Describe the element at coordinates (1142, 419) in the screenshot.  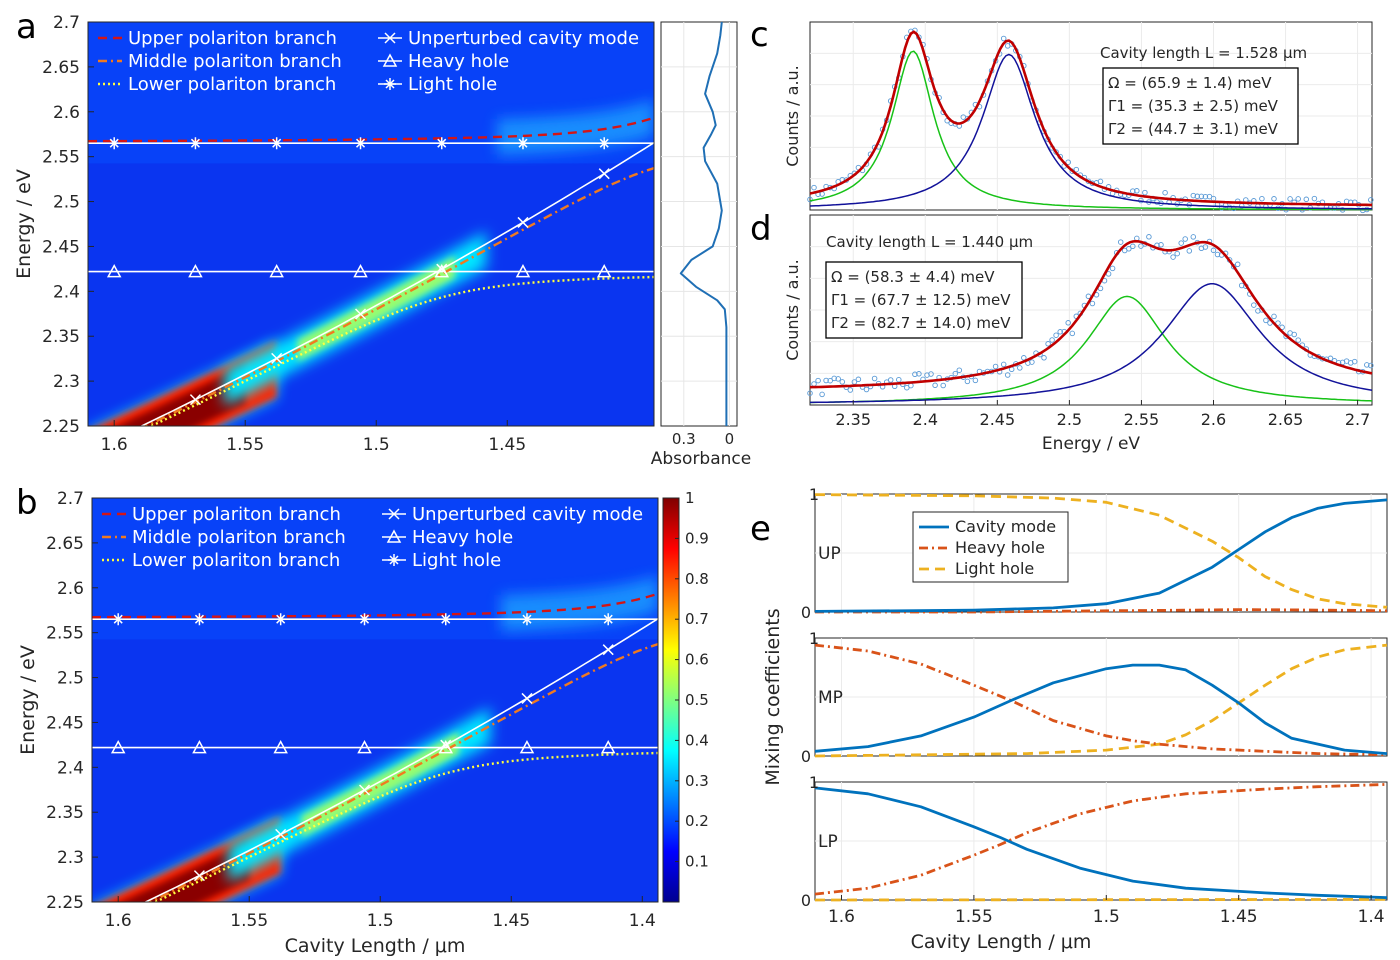
I see `x-tick-label: 2.55` at that location.